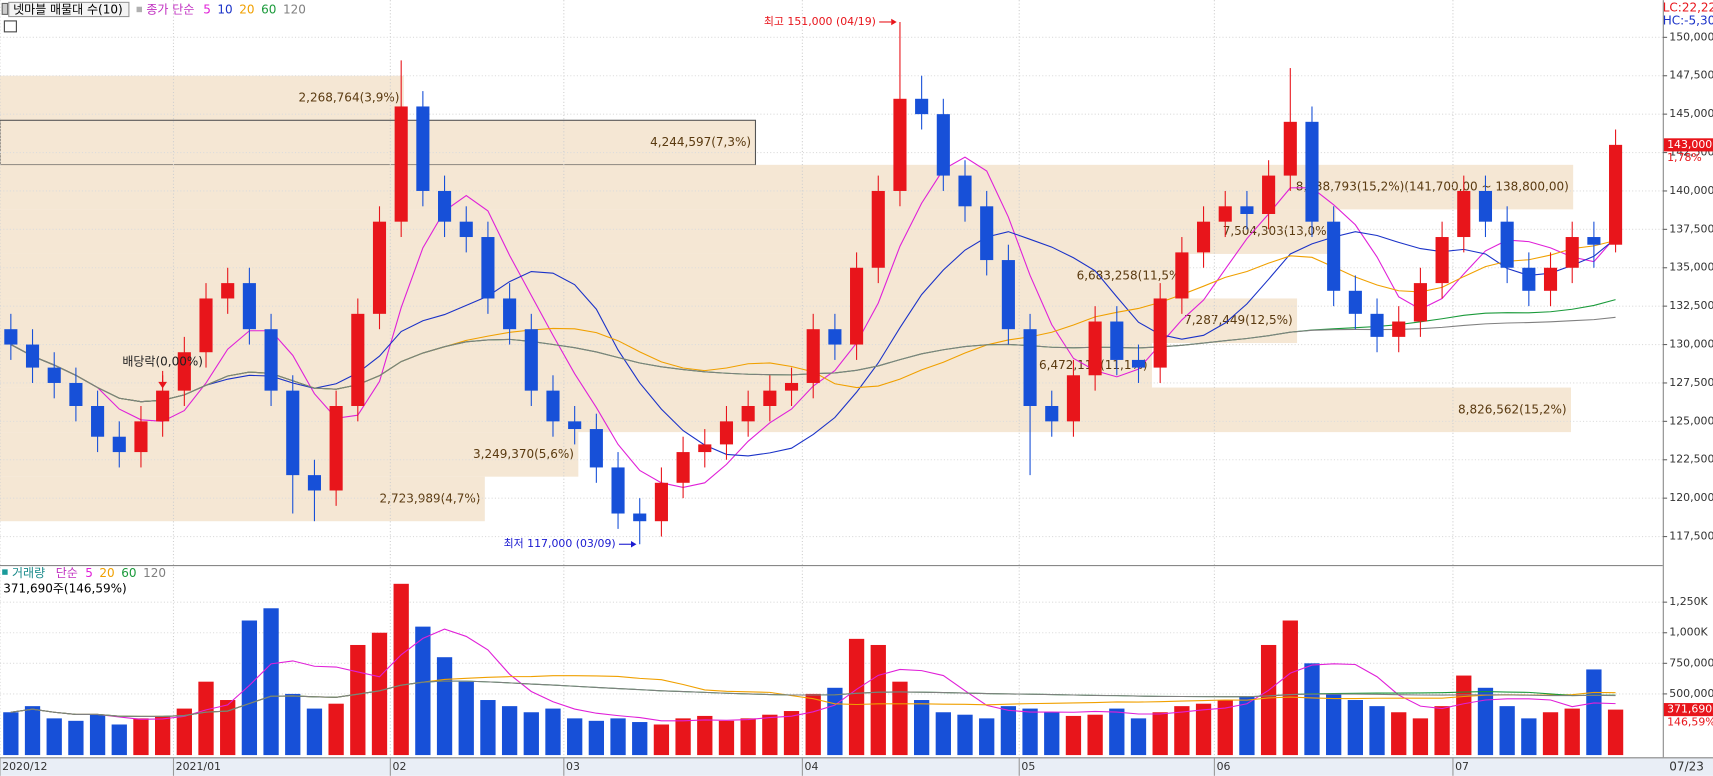 The width and height of the screenshot is (1713, 776). I want to click on title: 넷마블 매물대 수(10), so click(68, 10).